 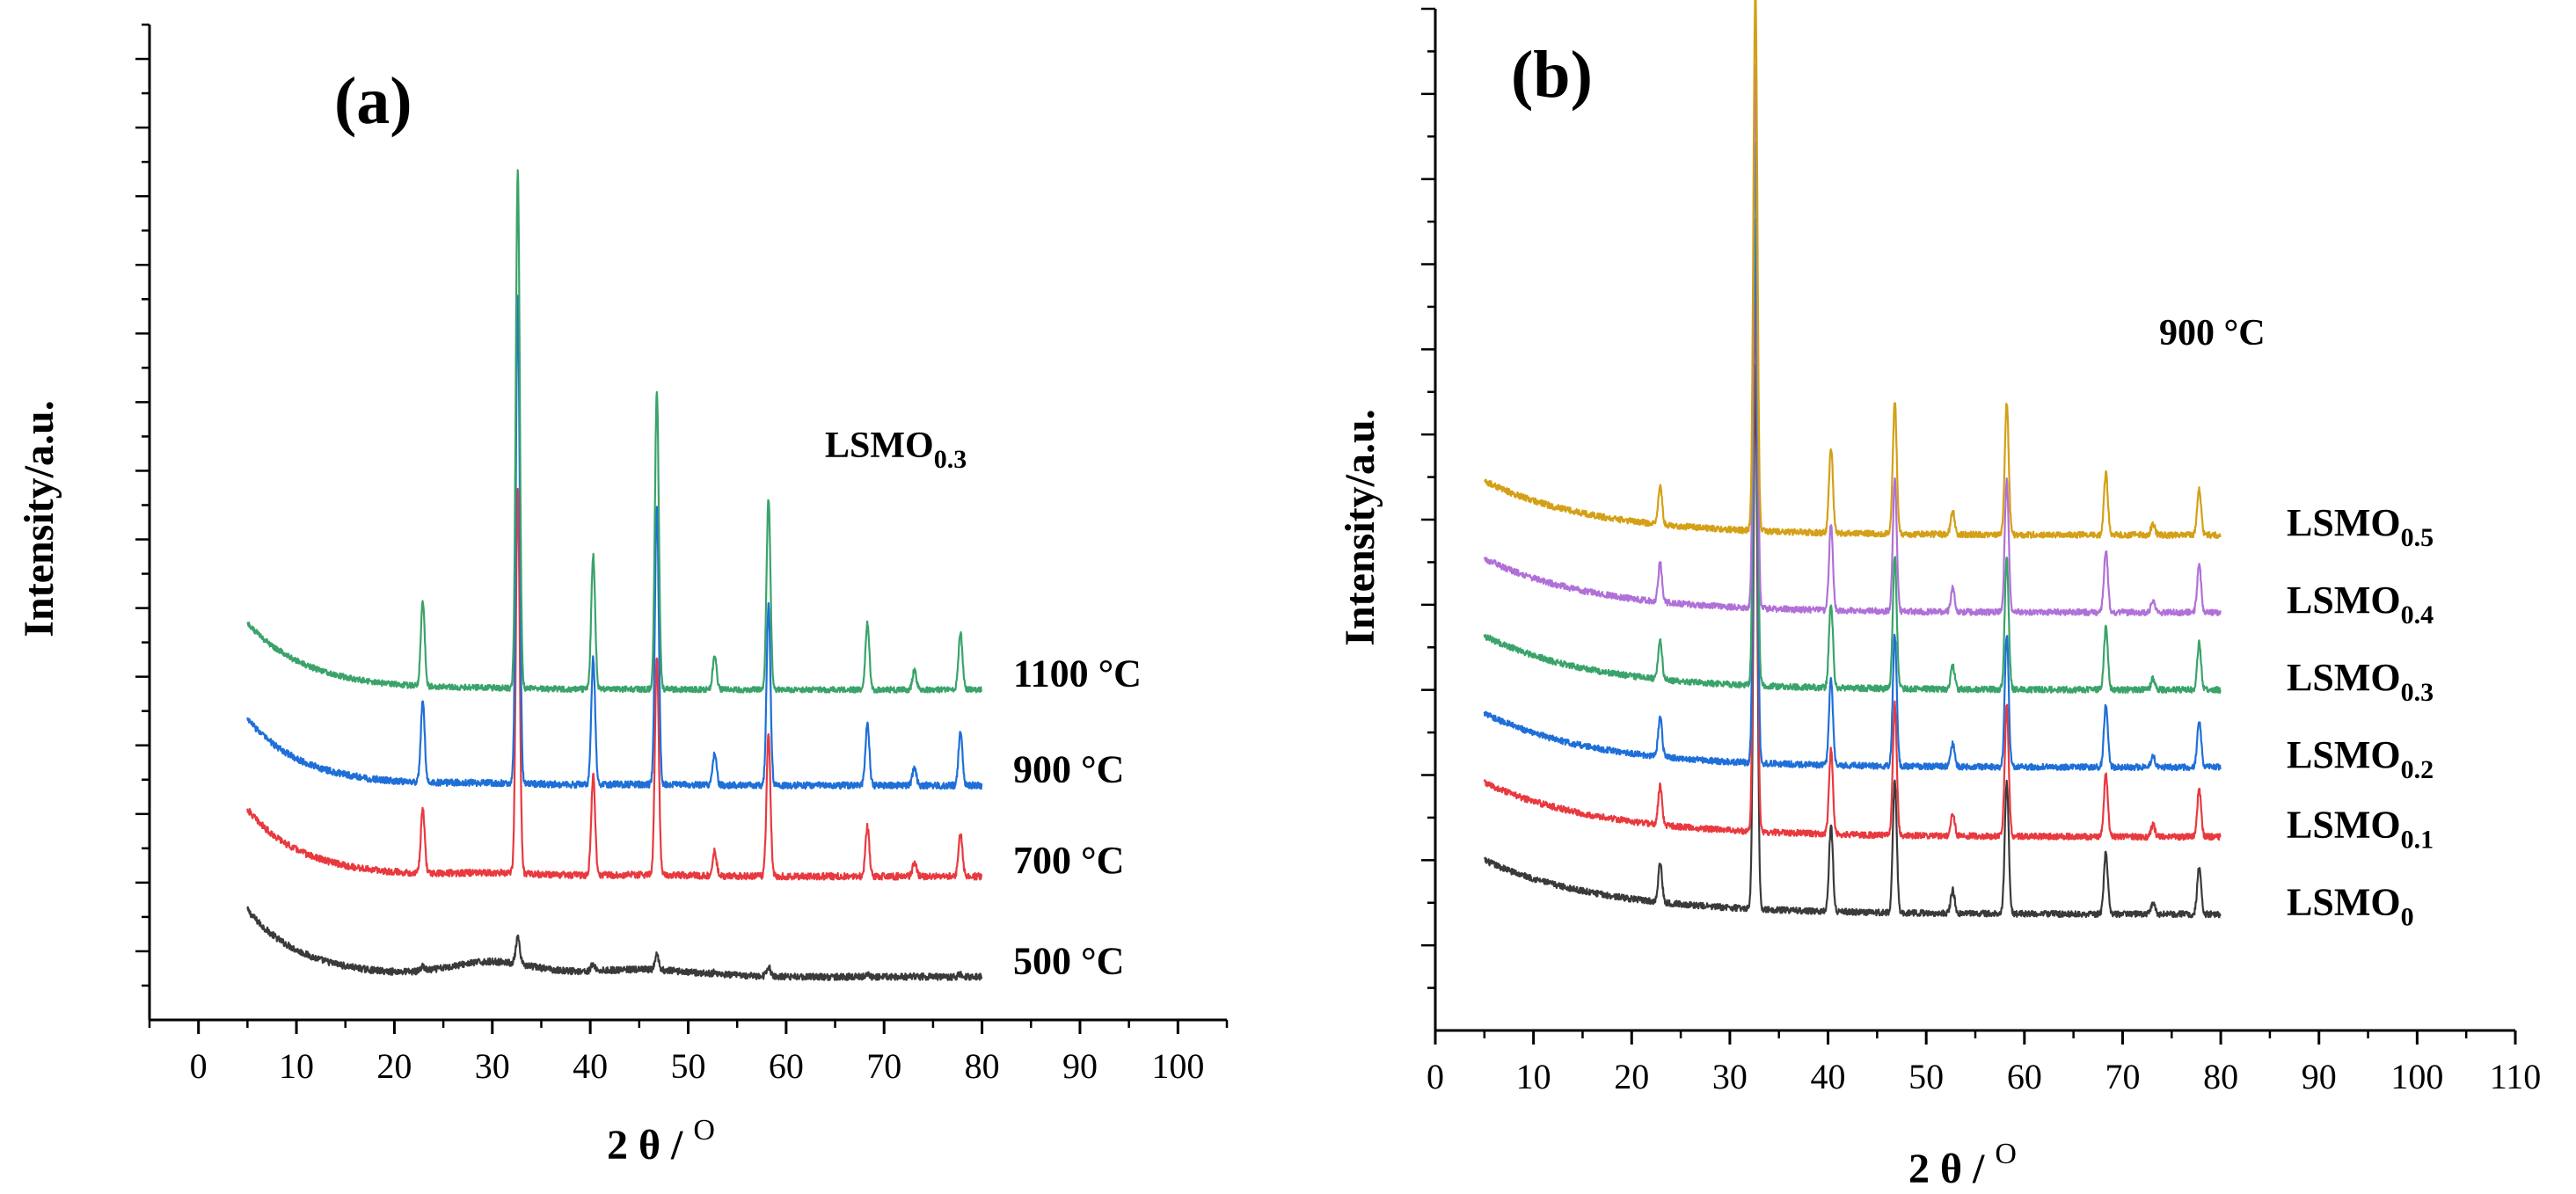 What do you see at coordinates (2360, 681) in the screenshot?
I see `series-label: LSMO0.3` at bounding box center [2360, 681].